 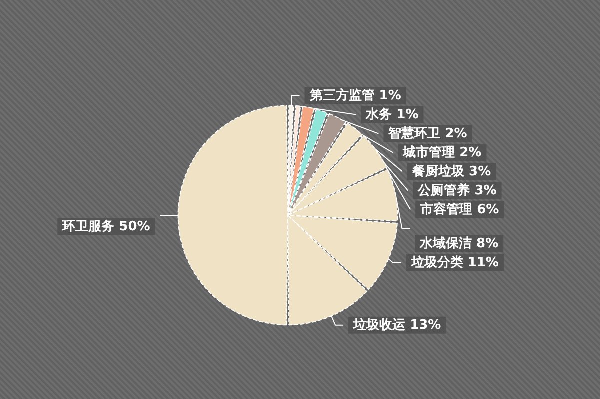 What do you see at coordinates (355, 95) in the screenshot?
I see `slice-label: 第三方监管 1%` at bounding box center [355, 95].